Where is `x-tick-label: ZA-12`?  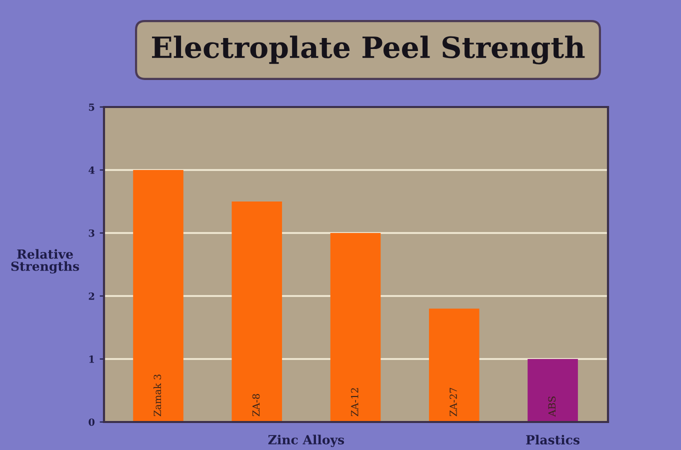
x-tick-label: ZA-12 is located at coordinates (354, 402).